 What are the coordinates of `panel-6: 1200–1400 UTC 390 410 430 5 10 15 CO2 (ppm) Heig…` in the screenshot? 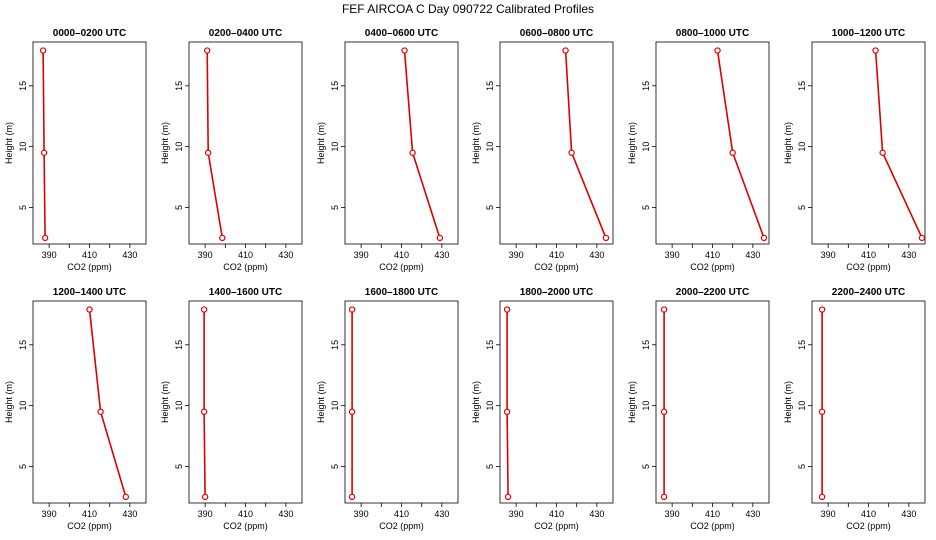 It's located at (75, 409).